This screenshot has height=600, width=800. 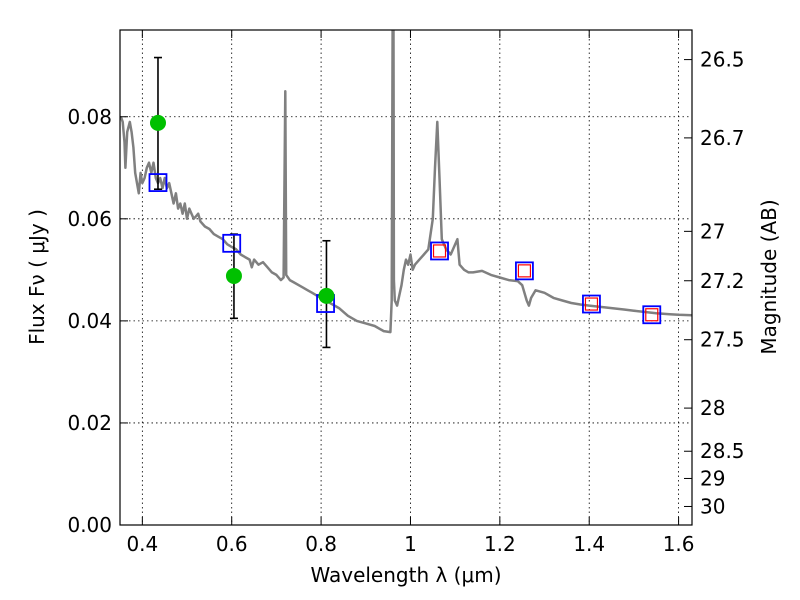 I want to click on right-tick-label: 26.5, so click(x=722, y=60).